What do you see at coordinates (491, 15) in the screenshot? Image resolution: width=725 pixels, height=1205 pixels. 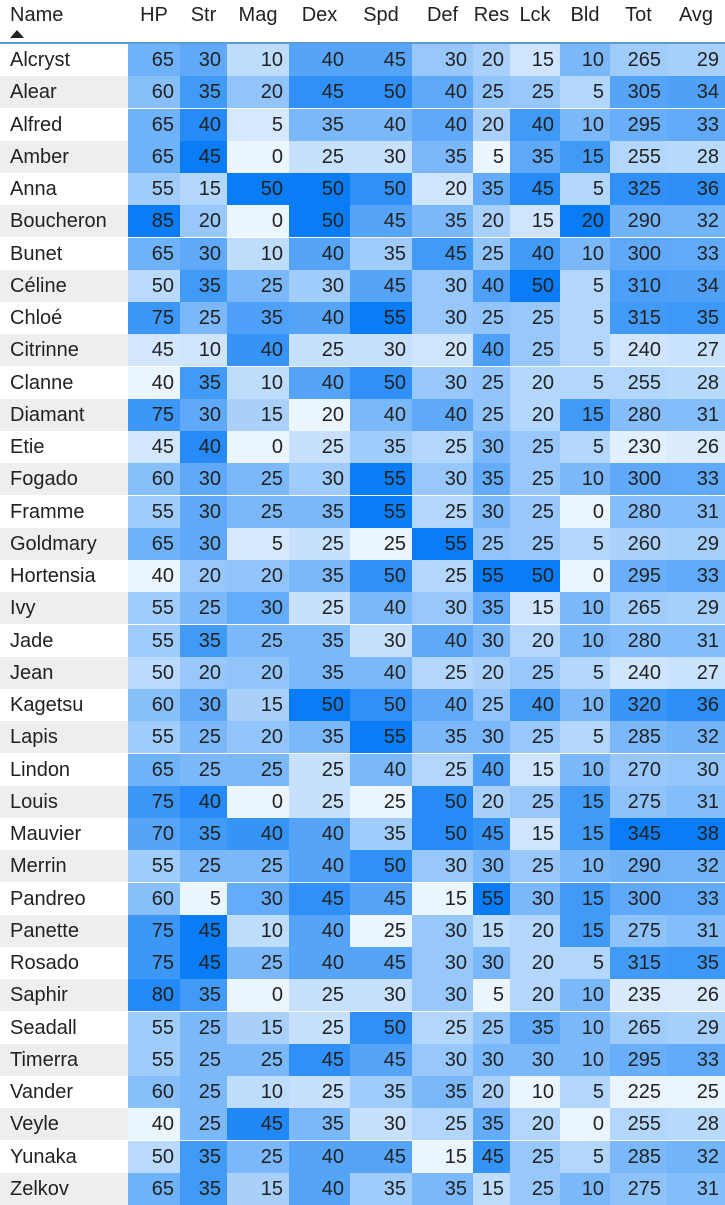 I see `column-header-res: Res` at bounding box center [491, 15].